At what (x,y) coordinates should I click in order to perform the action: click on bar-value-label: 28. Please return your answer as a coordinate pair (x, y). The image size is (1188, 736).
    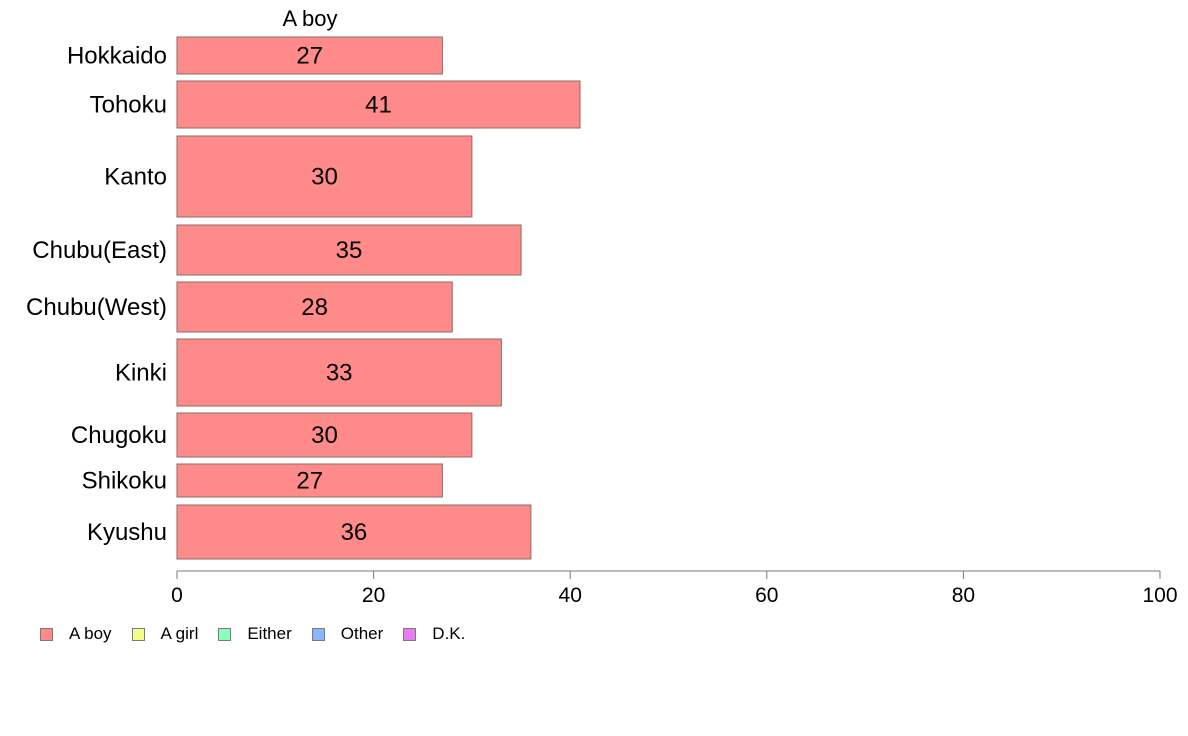
    Looking at the image, I should click on (314, 307).